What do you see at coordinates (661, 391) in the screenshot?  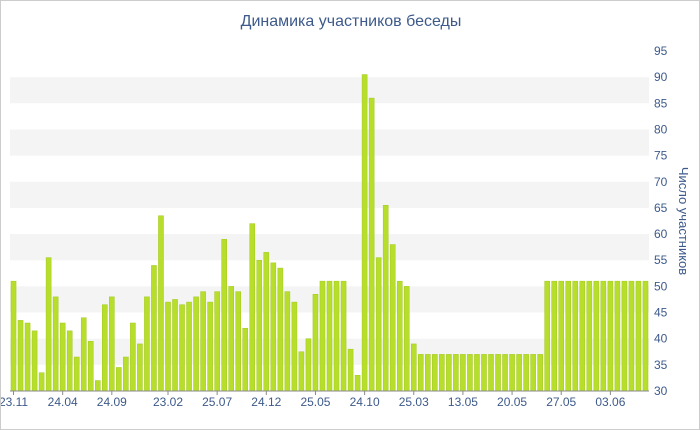 I see `y-tick-label: 30` at bounding box center [661, 391].